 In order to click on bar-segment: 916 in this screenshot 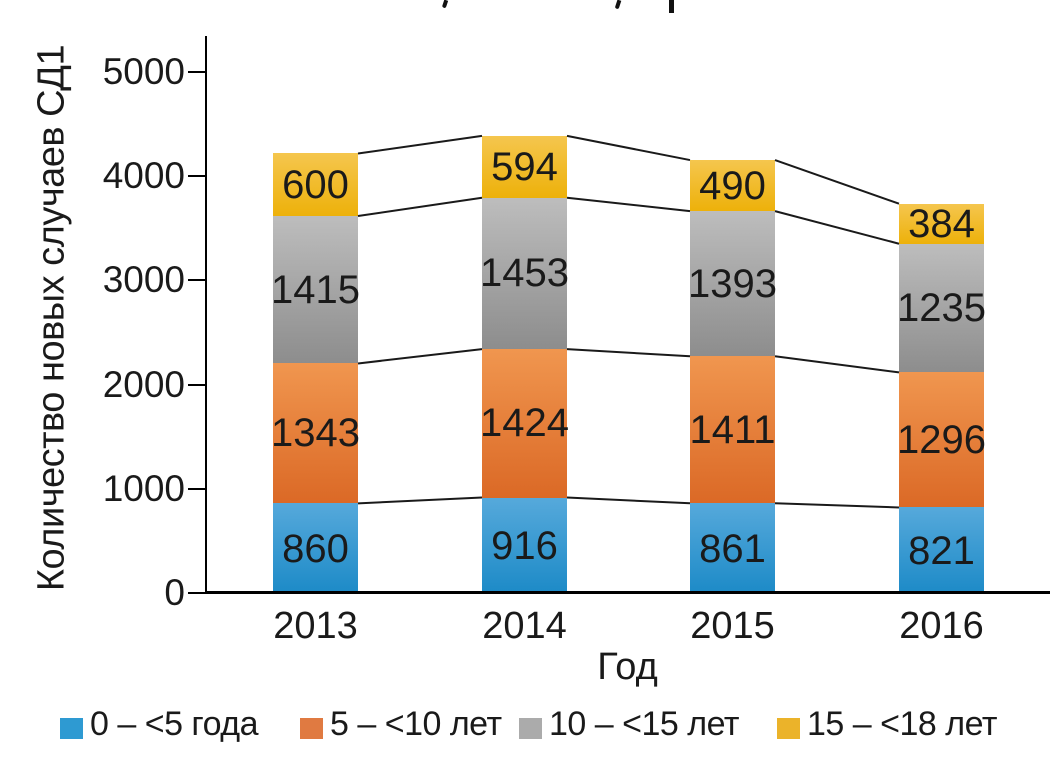, I will do `click(524, 545)`.